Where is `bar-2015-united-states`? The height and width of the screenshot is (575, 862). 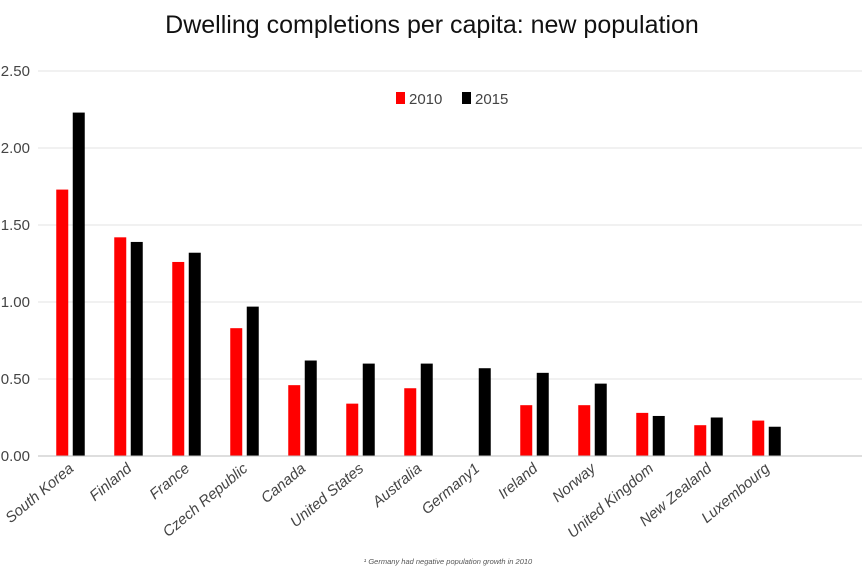
bar-2015-united-states is located at coordinates (368, 409).